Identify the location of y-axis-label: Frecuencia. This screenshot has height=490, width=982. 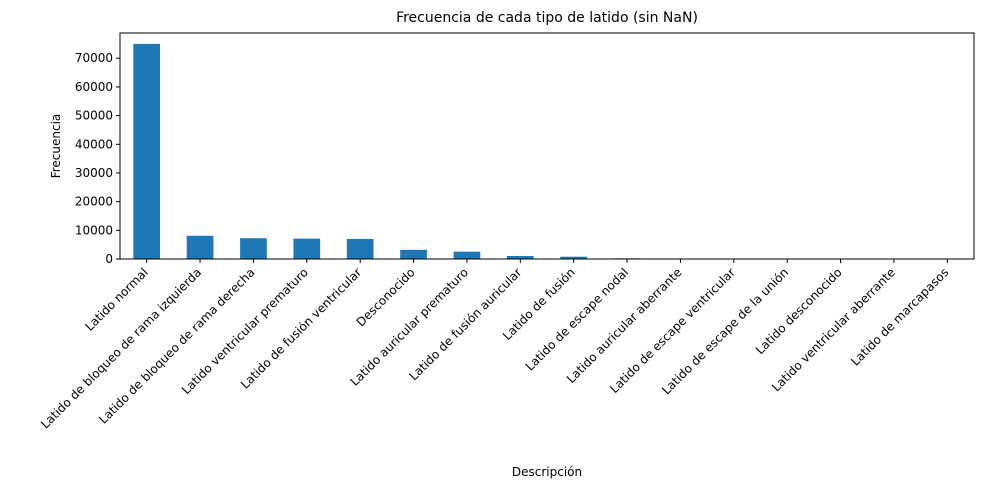
(56, 146).